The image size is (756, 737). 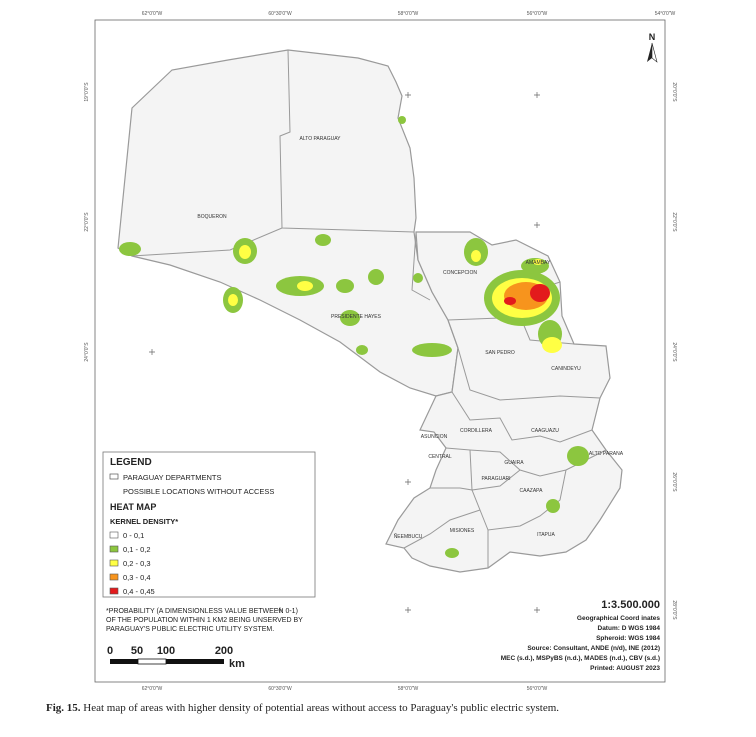 I want to click on tick-top-3: 58°0'0"W, so click(x=408, y=14).